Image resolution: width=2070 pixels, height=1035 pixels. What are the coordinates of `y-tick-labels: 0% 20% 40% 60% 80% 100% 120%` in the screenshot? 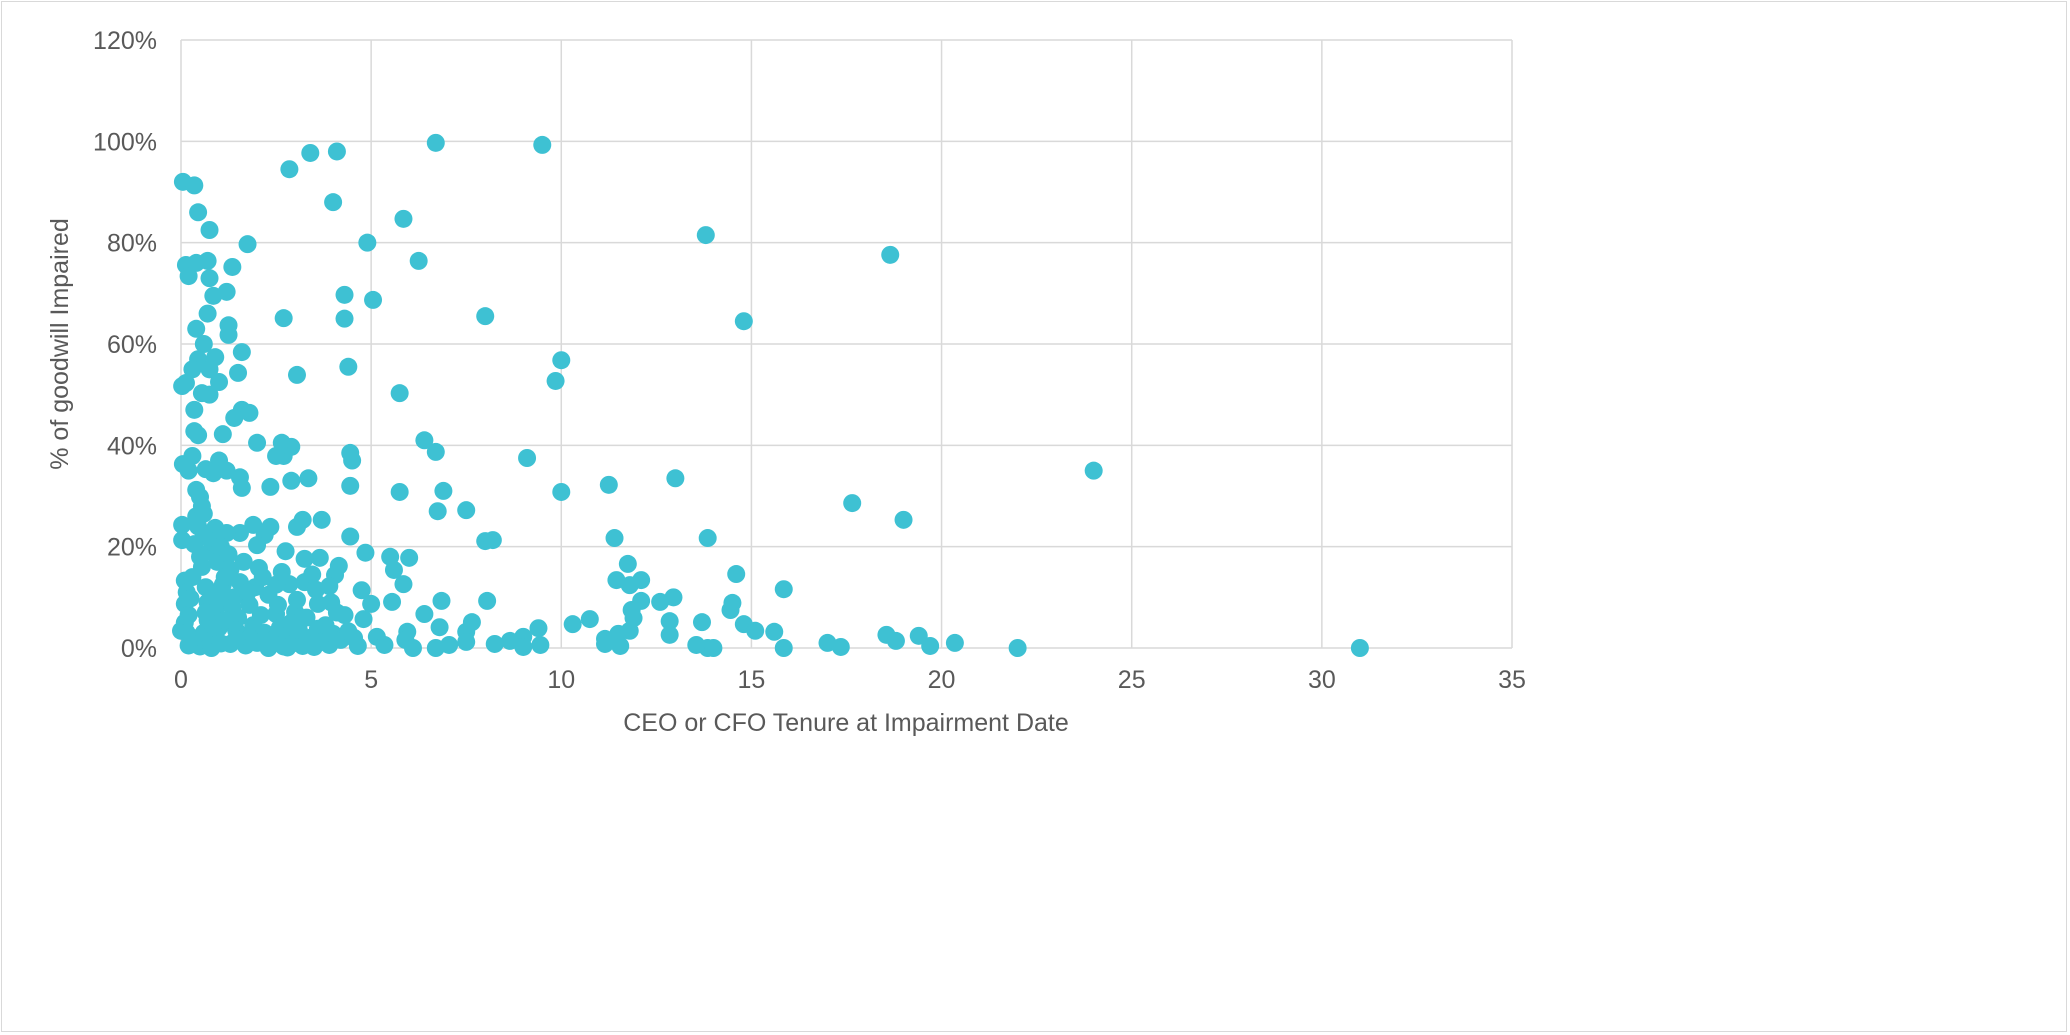 It's located at (125, 345).